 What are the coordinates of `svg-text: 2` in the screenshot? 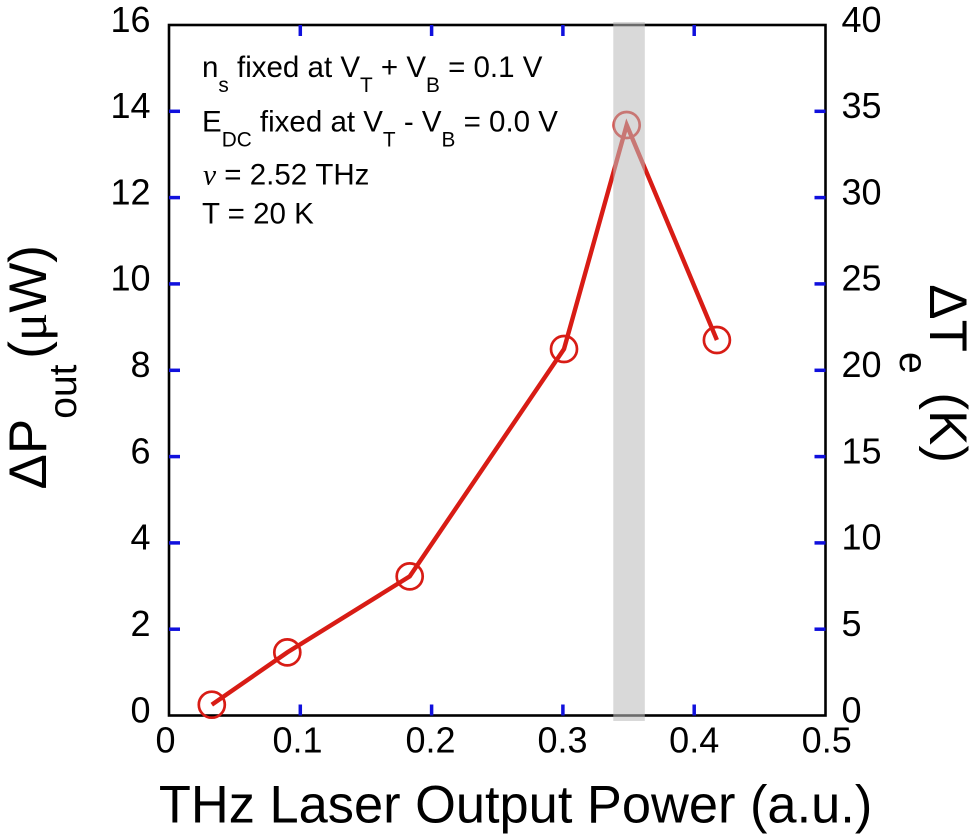 It's located at (140, 623).